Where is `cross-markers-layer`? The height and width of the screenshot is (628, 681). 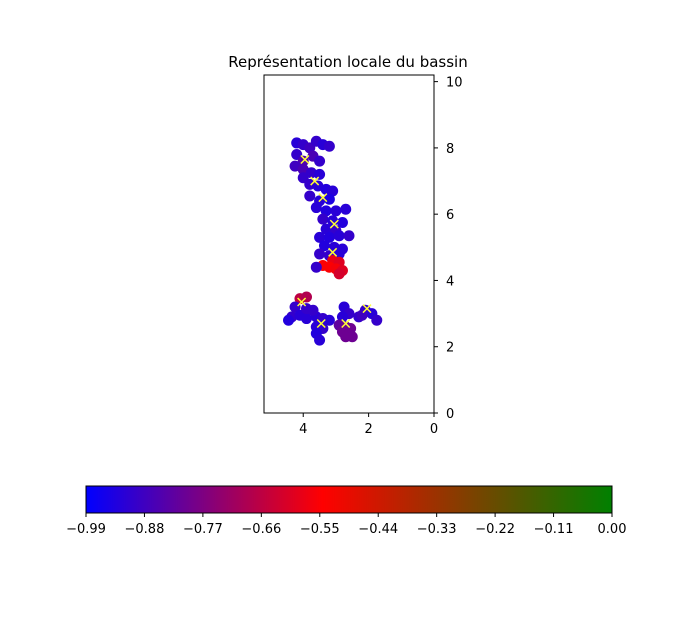 cross-markers-layer is located at coordinates (334, 241).